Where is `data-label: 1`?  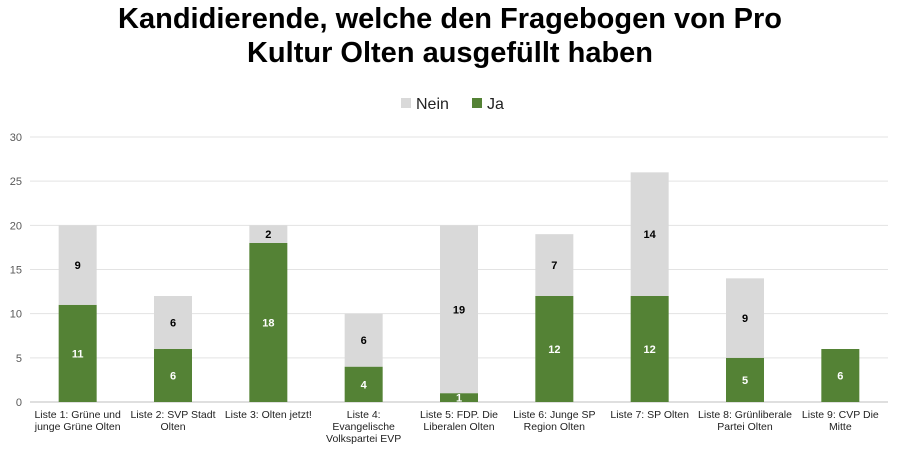 data-label: 1 is located at coordinates (459, 399).